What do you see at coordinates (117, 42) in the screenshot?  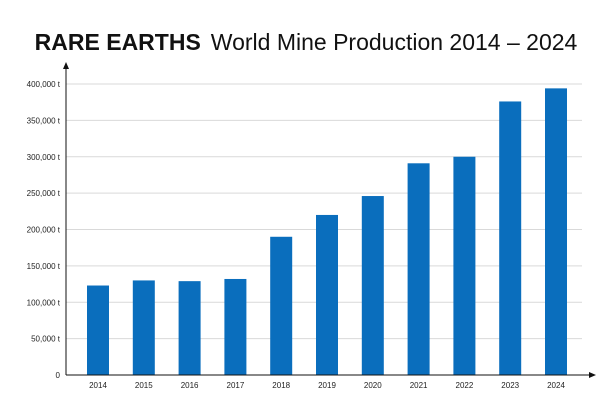 I see `chart-title-bold: RARE EARTHS` at bounding box center [117, 42].